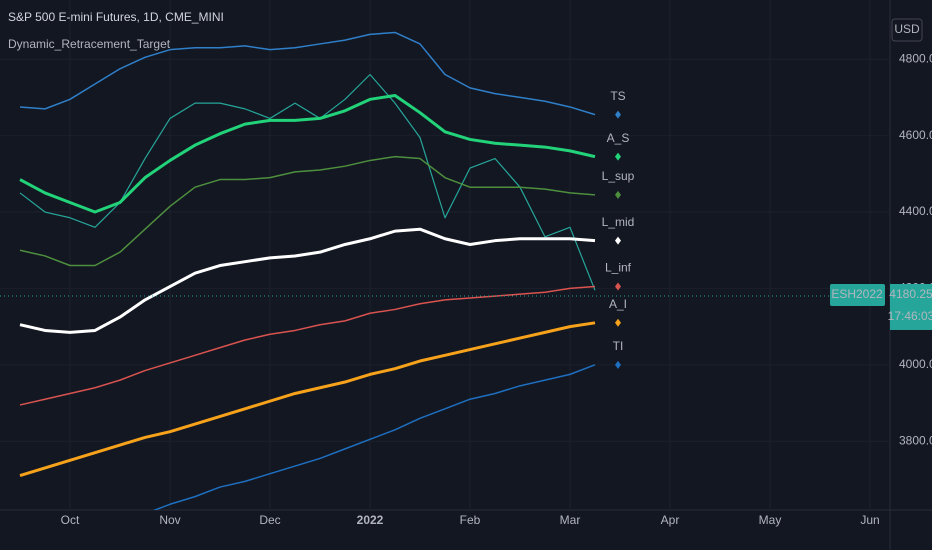  Describe the element at coordinates (70, 520) in the screenshot. I see `x-tick-label: Oct` at that location.